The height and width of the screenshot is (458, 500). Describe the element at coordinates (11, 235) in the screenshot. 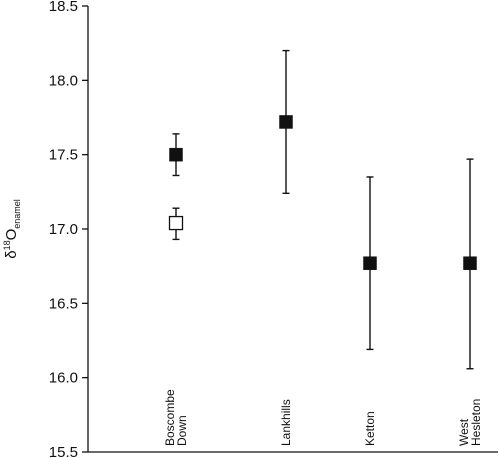

I see `y-label-main: O` at that location.